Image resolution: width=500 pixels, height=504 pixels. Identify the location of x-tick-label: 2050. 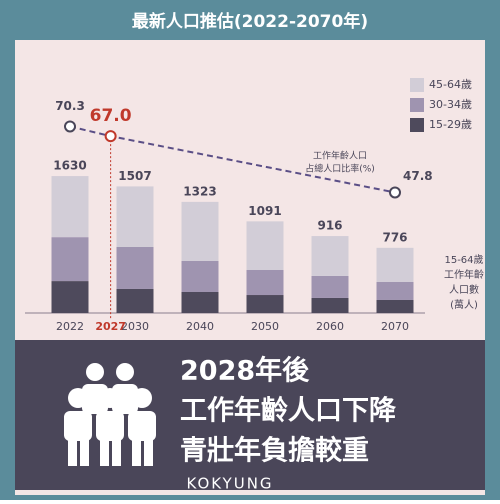
(265, 326).